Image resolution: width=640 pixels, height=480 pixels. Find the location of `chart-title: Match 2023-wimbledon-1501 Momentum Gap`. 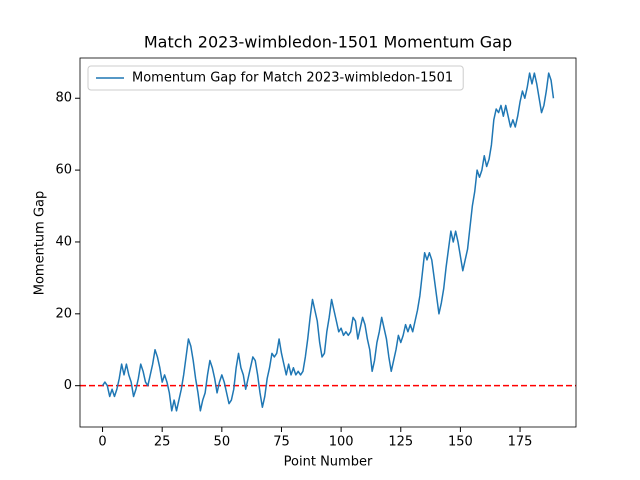

chart-title: Match 2023-wimbledon-1501 Momentum Gap is located at coordinates (328, 42).